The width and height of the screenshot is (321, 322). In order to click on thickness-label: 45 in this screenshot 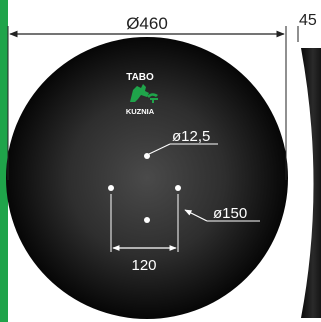, I will do `click(308, 20)`.